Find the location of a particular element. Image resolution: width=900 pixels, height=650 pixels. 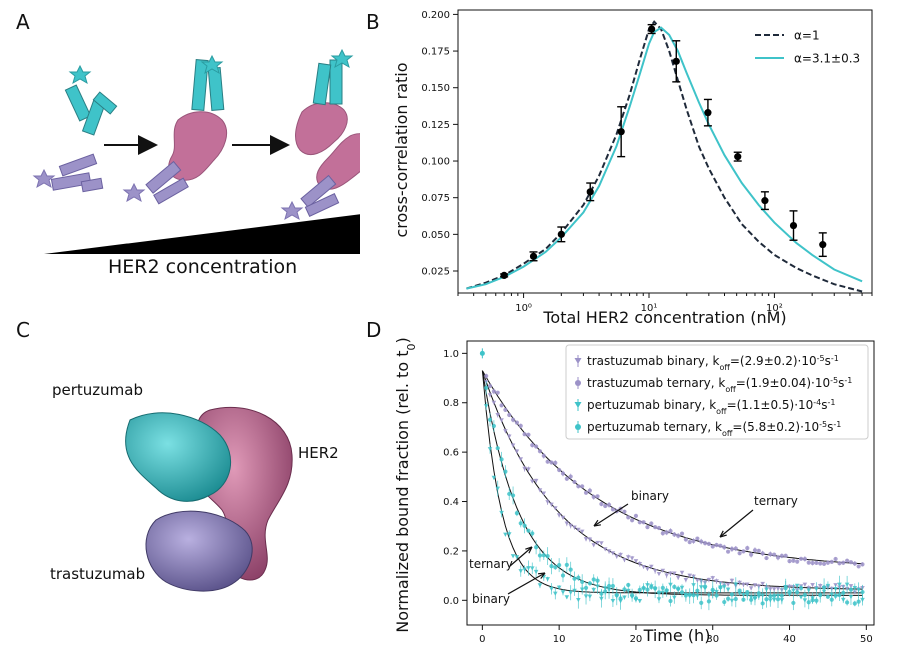

chart-b-xtick-label: 10¹ is located at coordinates (649, 308).